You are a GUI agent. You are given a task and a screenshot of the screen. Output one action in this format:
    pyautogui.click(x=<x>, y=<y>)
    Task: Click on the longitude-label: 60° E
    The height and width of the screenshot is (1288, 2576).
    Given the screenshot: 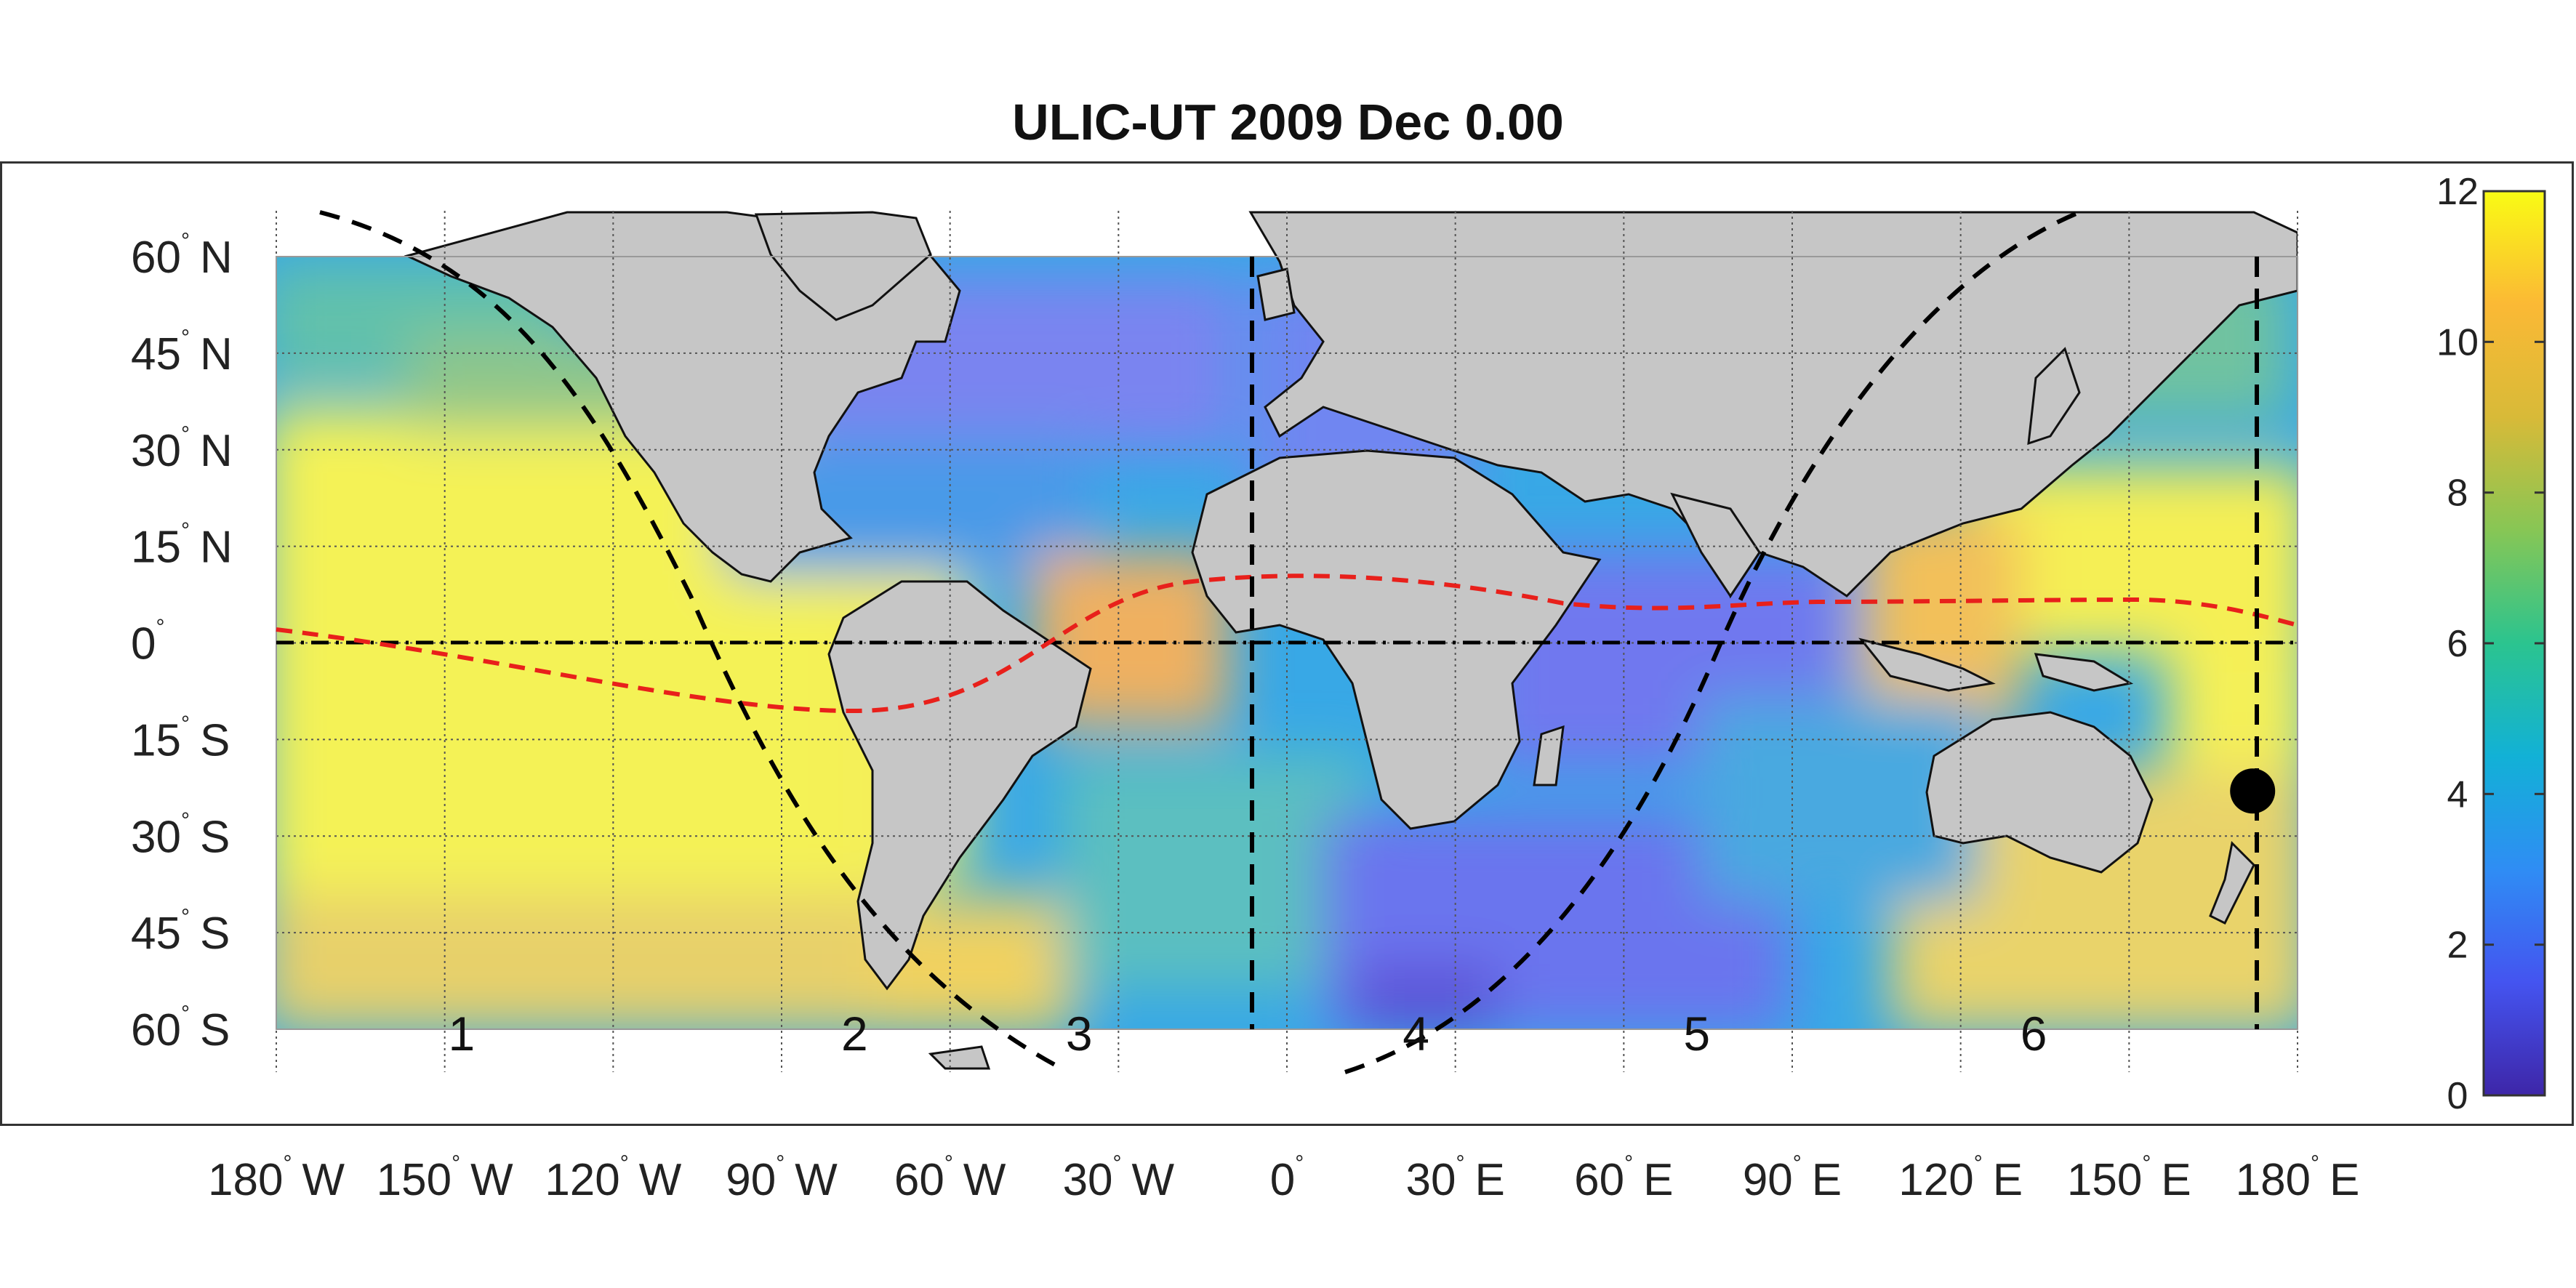 What is the action you would take?
    pyautogui.click(x=1624, y=1178)
    